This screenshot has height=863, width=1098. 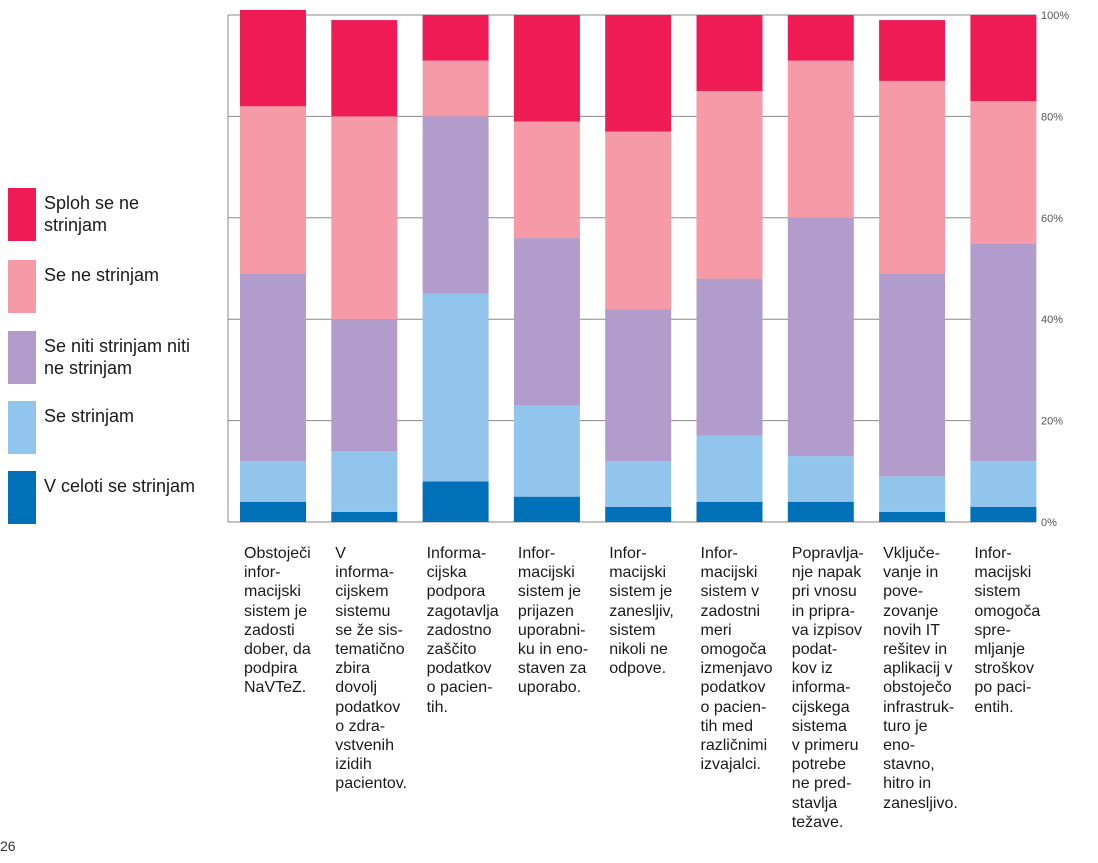 I want to click on y-tick-label: 80%, so click(x=1052, y=117).